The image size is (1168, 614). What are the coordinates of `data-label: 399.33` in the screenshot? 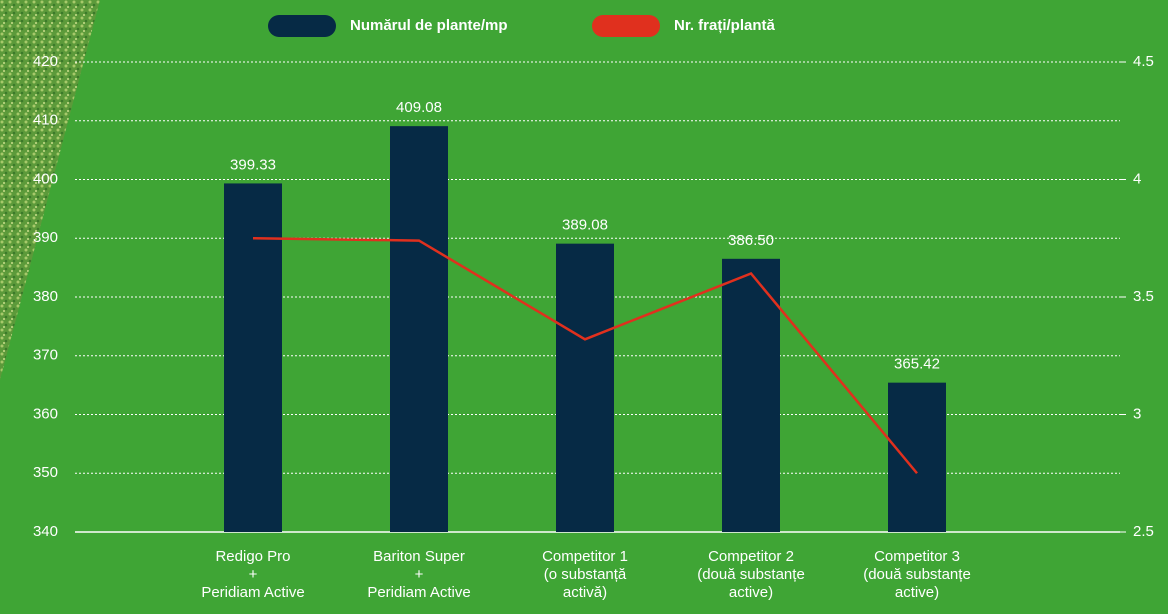 It's located at (253, 164).